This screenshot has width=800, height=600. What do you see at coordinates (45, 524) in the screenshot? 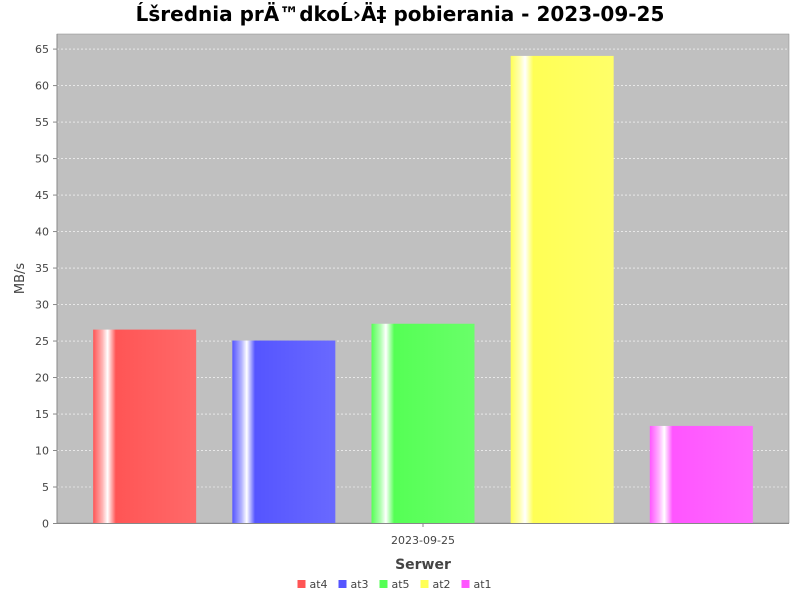
I see `y-tick-label: 0` at bounding box center [45, 524].